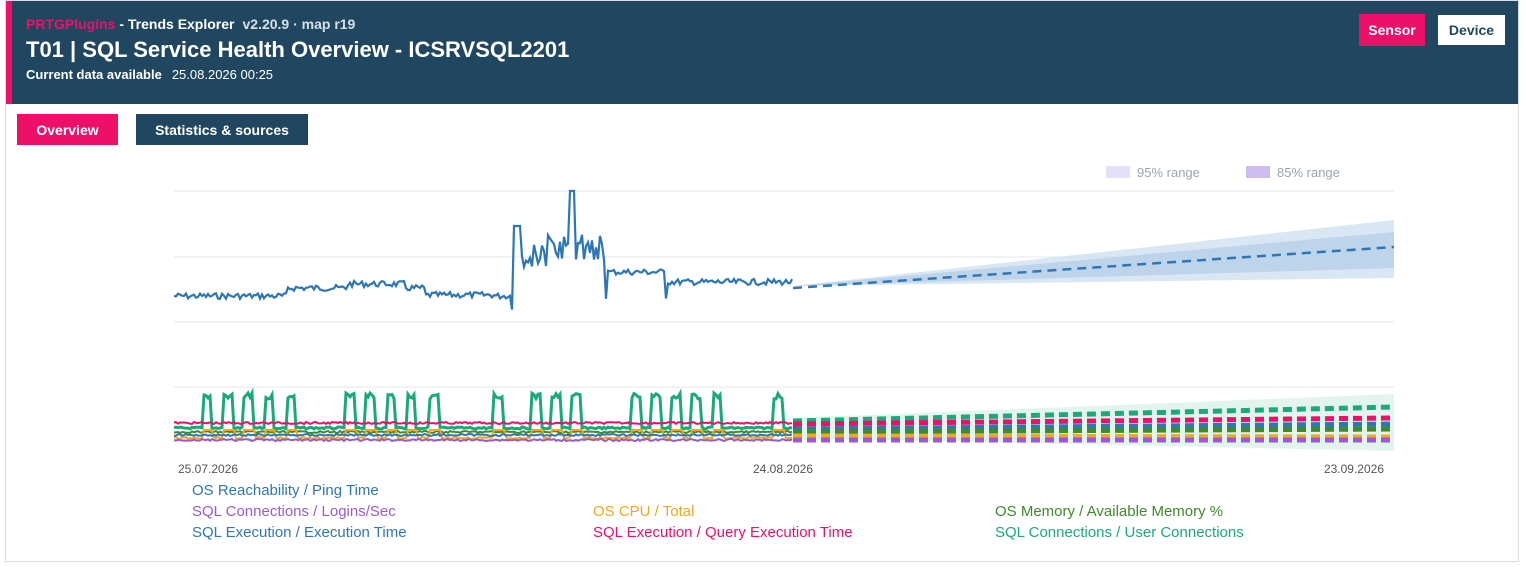  I want to click on x-tick-label: 23.09.2026, so click(1354, 469).